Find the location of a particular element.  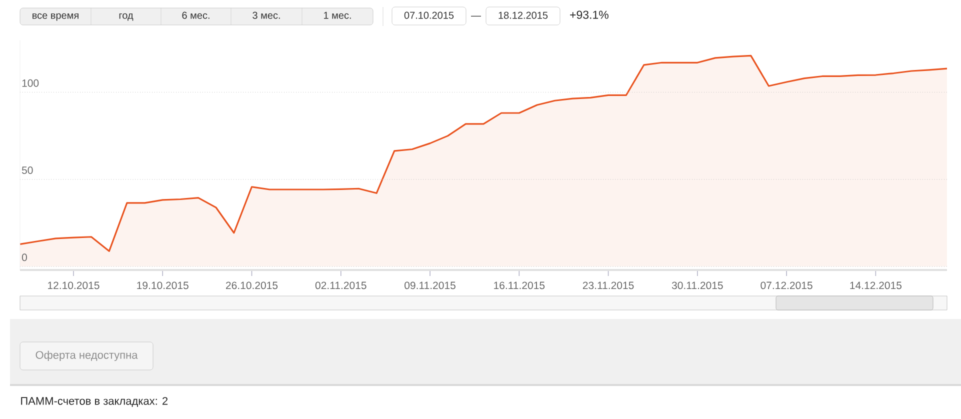

x-tick-label: 12.10.2015 is located at coordinates (74, 286).